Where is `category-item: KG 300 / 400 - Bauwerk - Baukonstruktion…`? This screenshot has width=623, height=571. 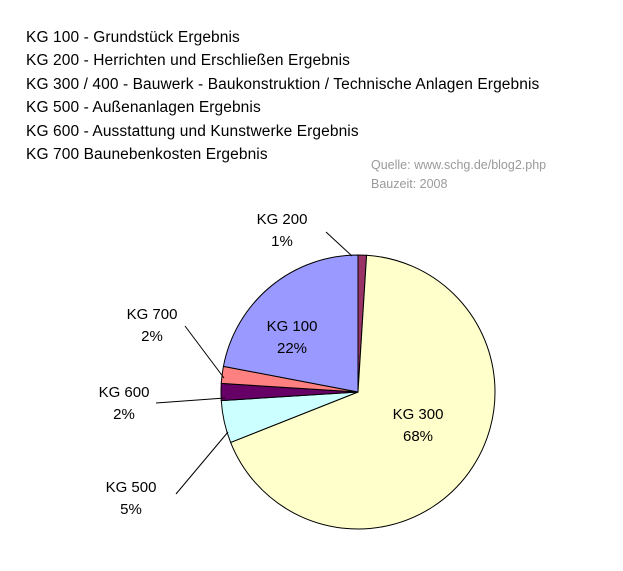
category-item: KG 300 / 400 - Bauwerk - Baukonstruktion… is located at coordinates (283, 84).